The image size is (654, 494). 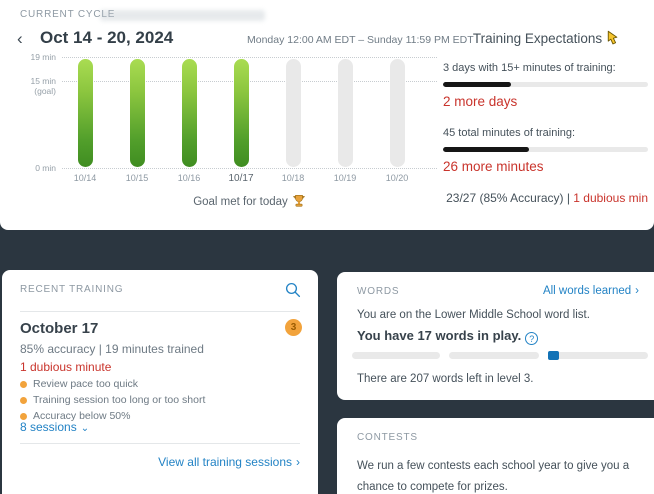 I want to click on flag-item: Training session too long or too short, so click(x=112, y=400).